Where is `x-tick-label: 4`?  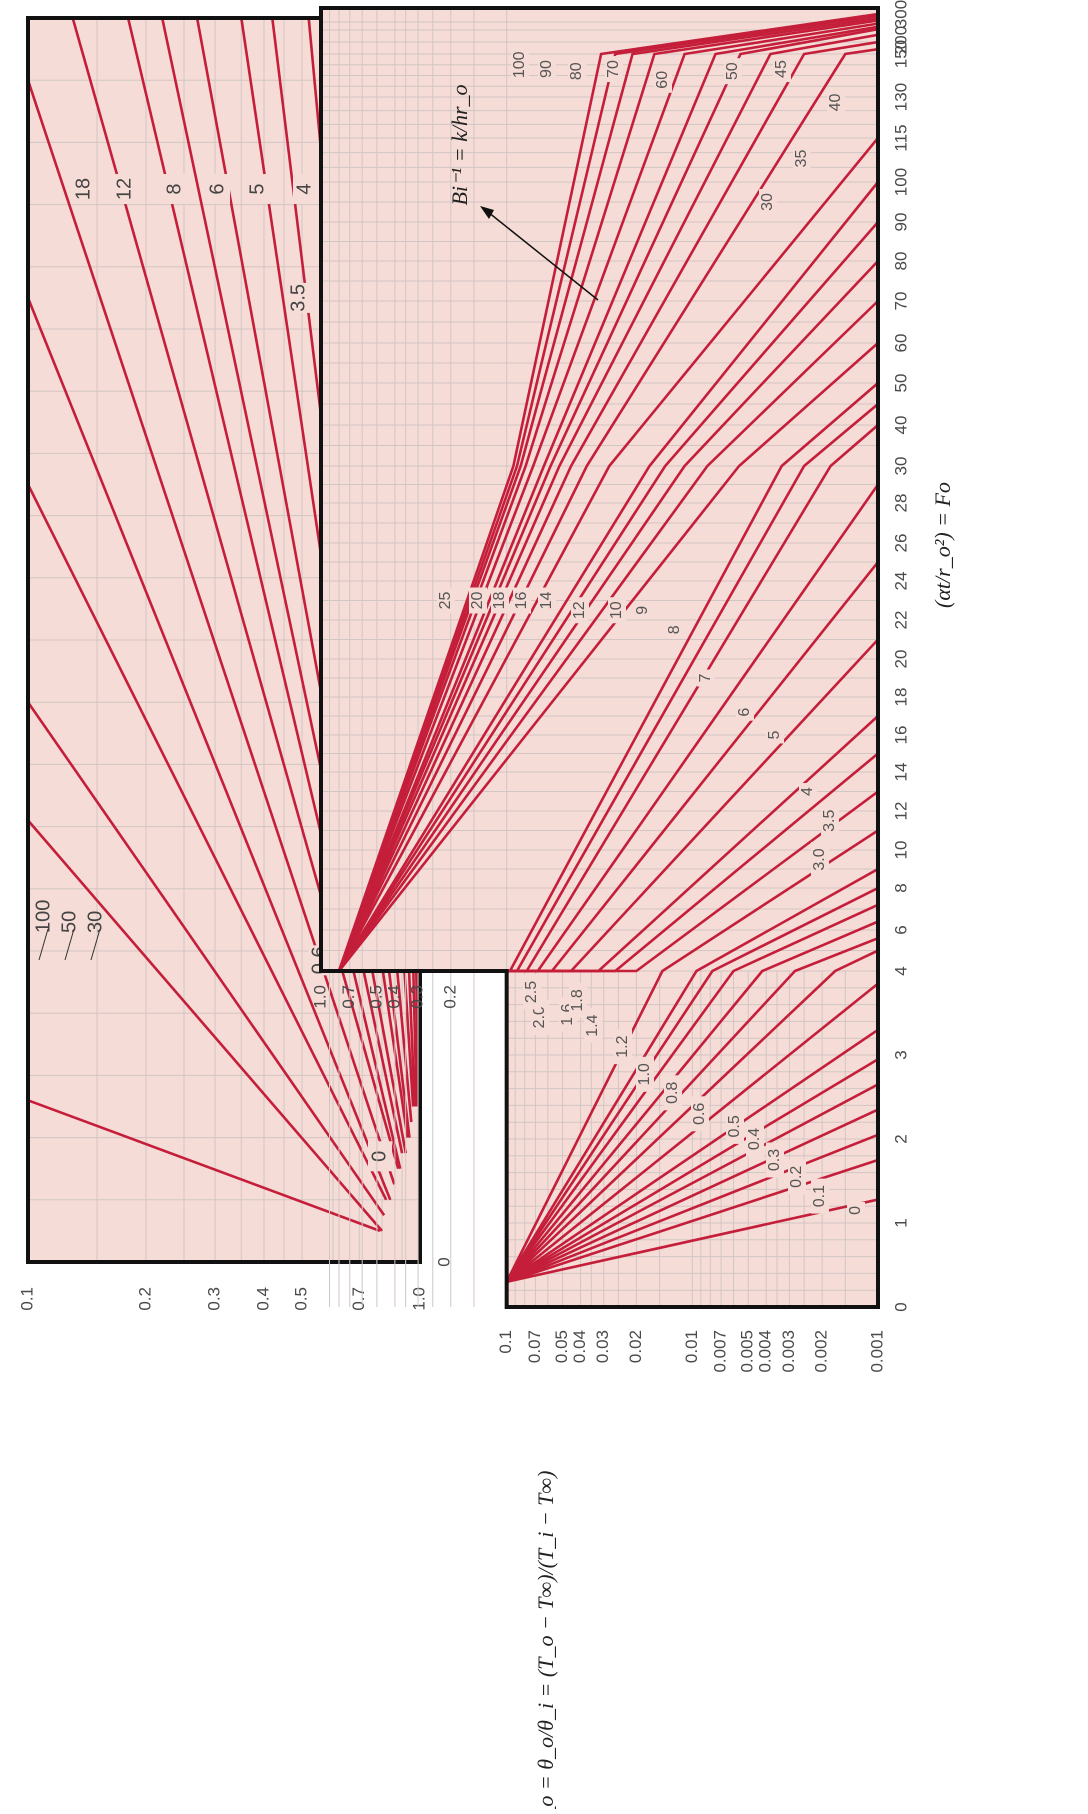
x-tick-label: 4 is located at coordinates (900, 970).